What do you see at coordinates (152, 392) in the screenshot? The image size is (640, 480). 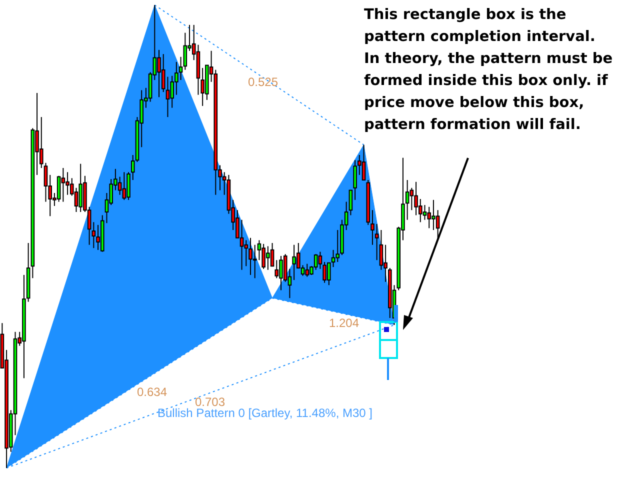 I see `annotation: 0.634` at bounding box center [152, 392].